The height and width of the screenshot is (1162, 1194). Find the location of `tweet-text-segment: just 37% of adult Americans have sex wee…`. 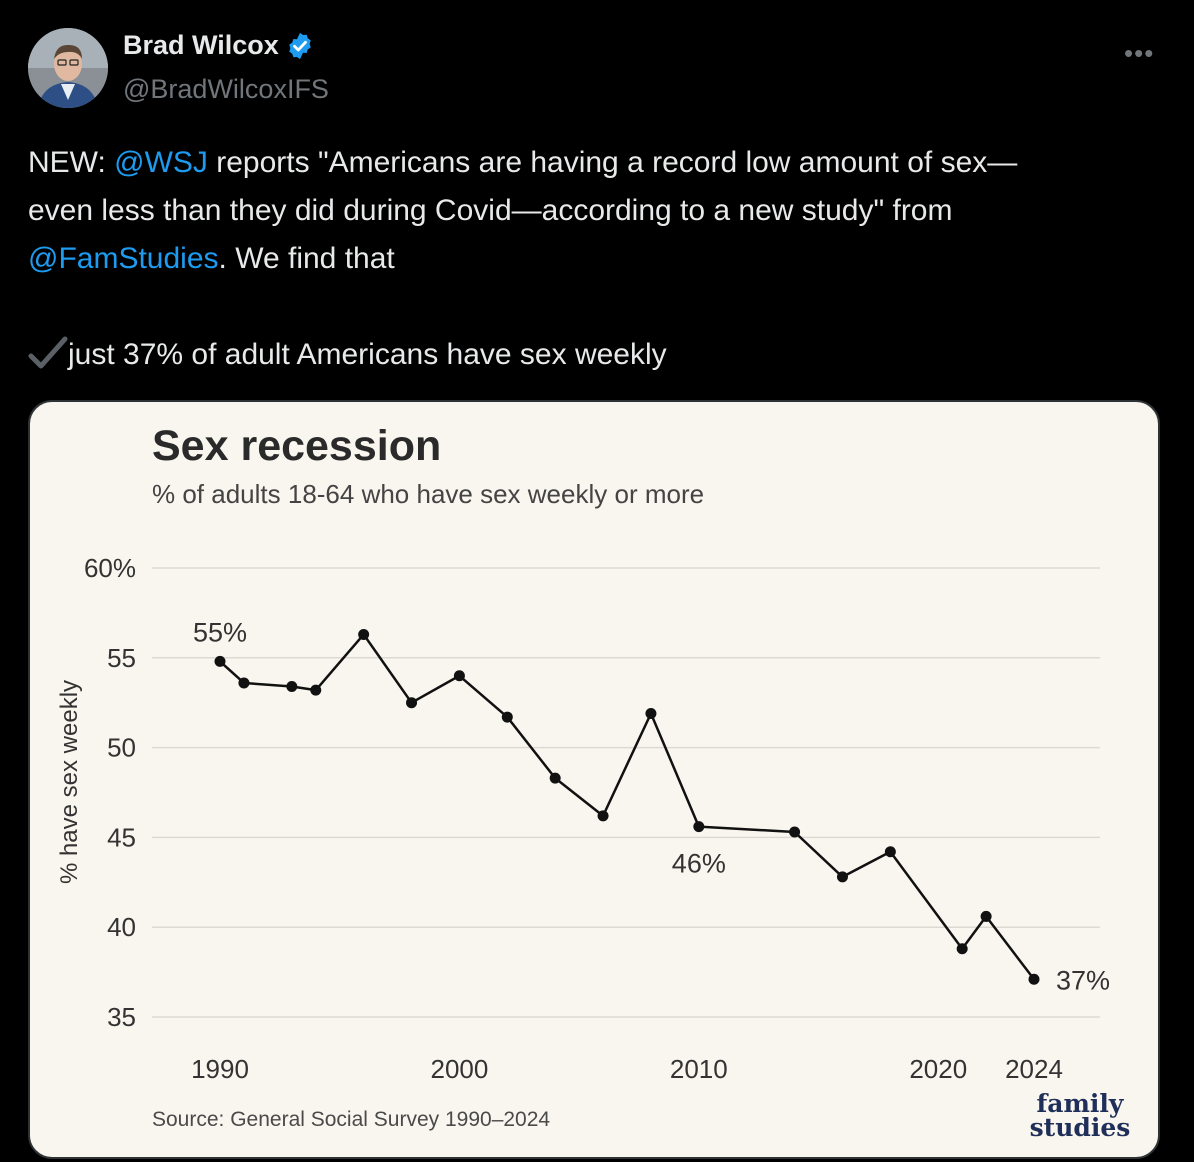

tweet-text-segment: just 37% of adult Americans have sex wee… is located at coordinates (367, 354).